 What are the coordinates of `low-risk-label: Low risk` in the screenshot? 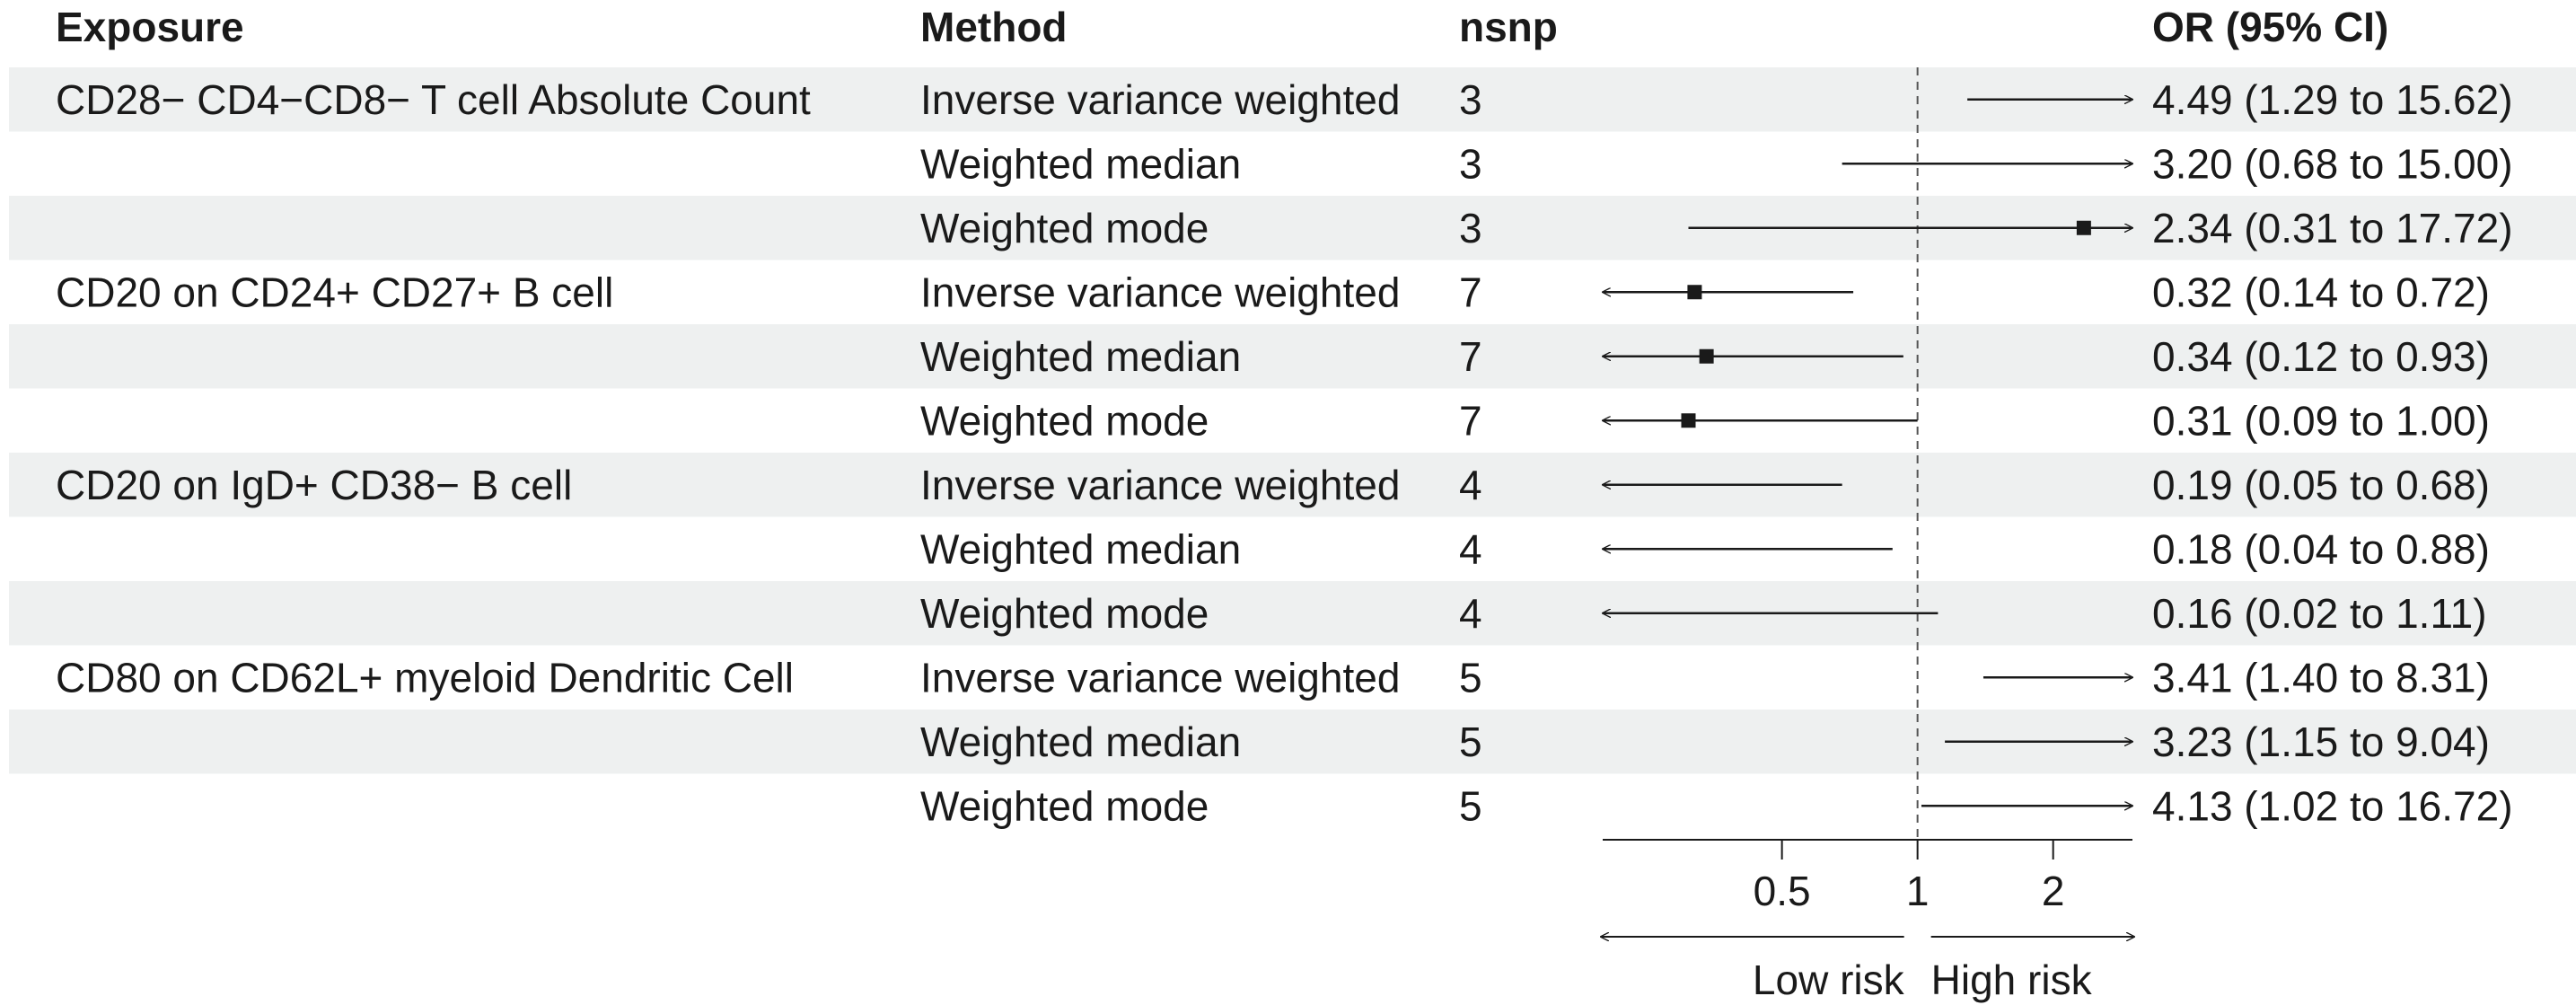 It's located at (1829, 980).